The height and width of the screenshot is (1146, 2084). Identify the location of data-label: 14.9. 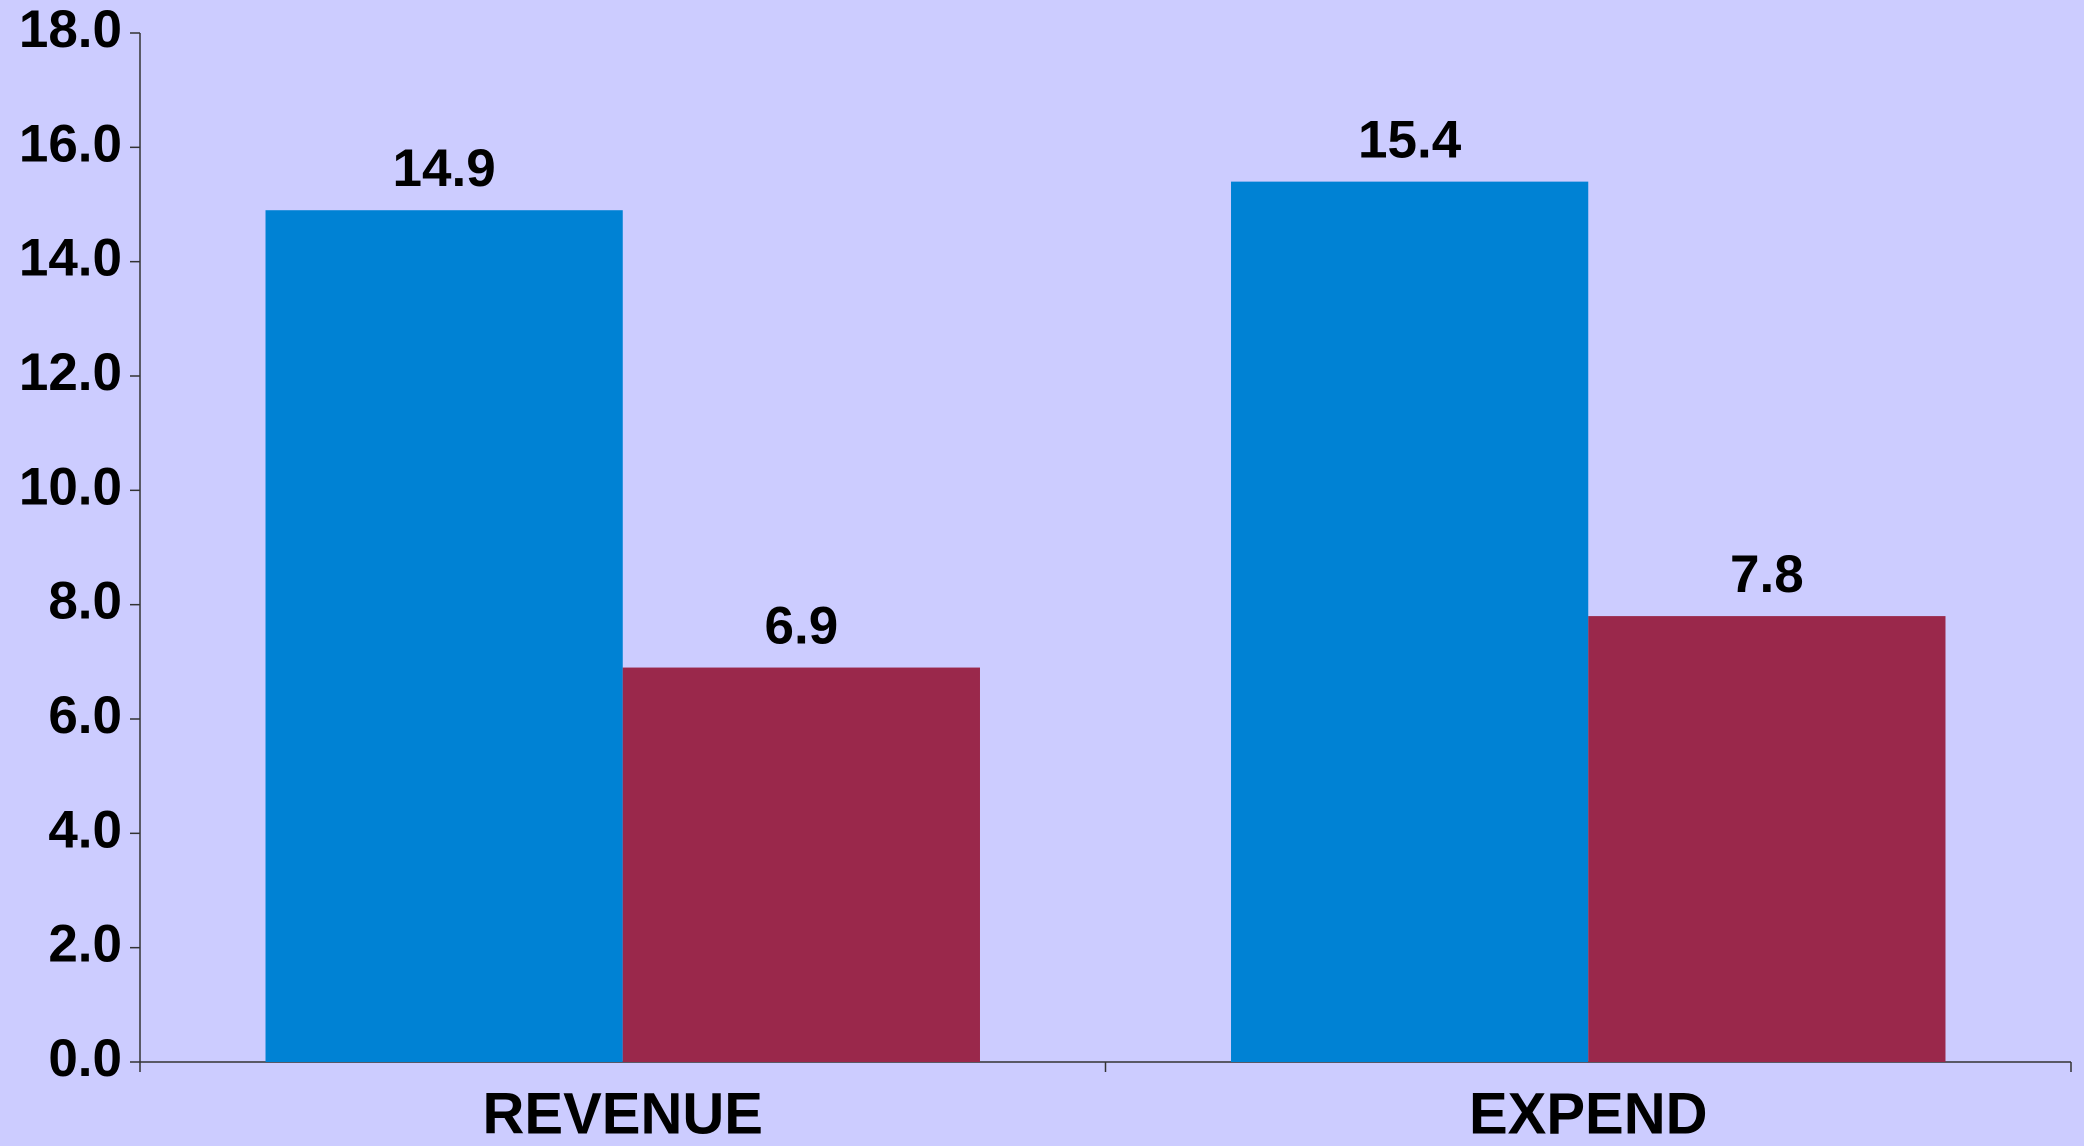
(444, 168).